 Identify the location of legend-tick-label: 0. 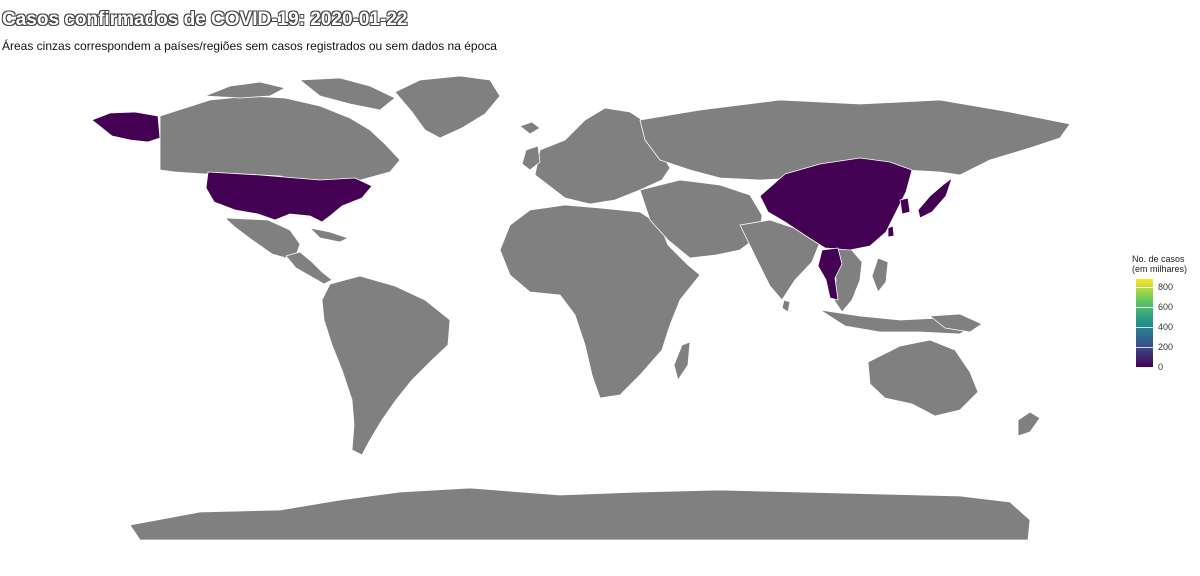
(1161, 367).